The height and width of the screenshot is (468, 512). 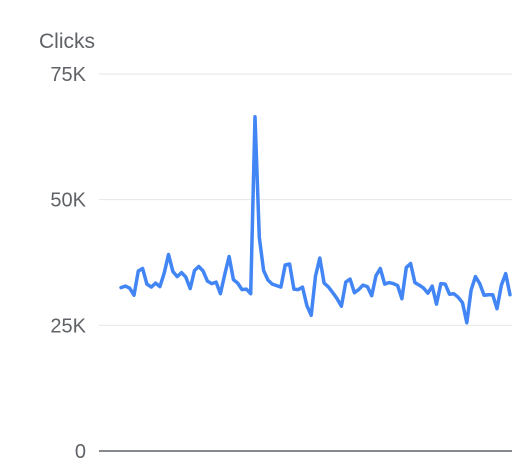 I want to click on y-tick-label: 75K, so click(x=68, y=75).